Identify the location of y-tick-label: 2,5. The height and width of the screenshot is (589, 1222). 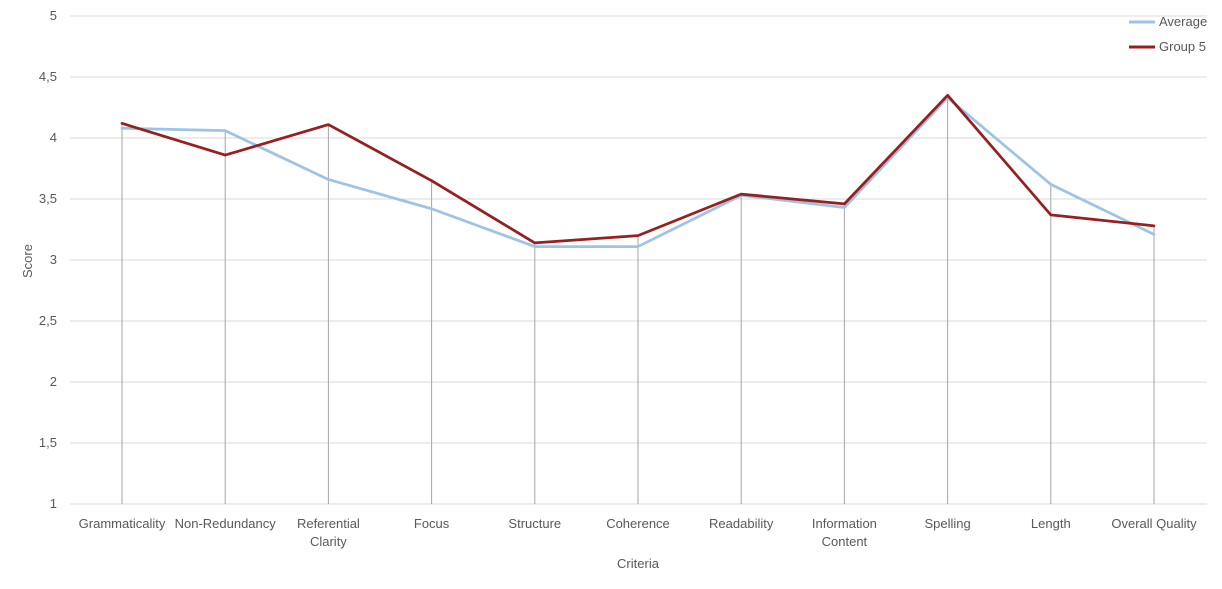
(48, 320).